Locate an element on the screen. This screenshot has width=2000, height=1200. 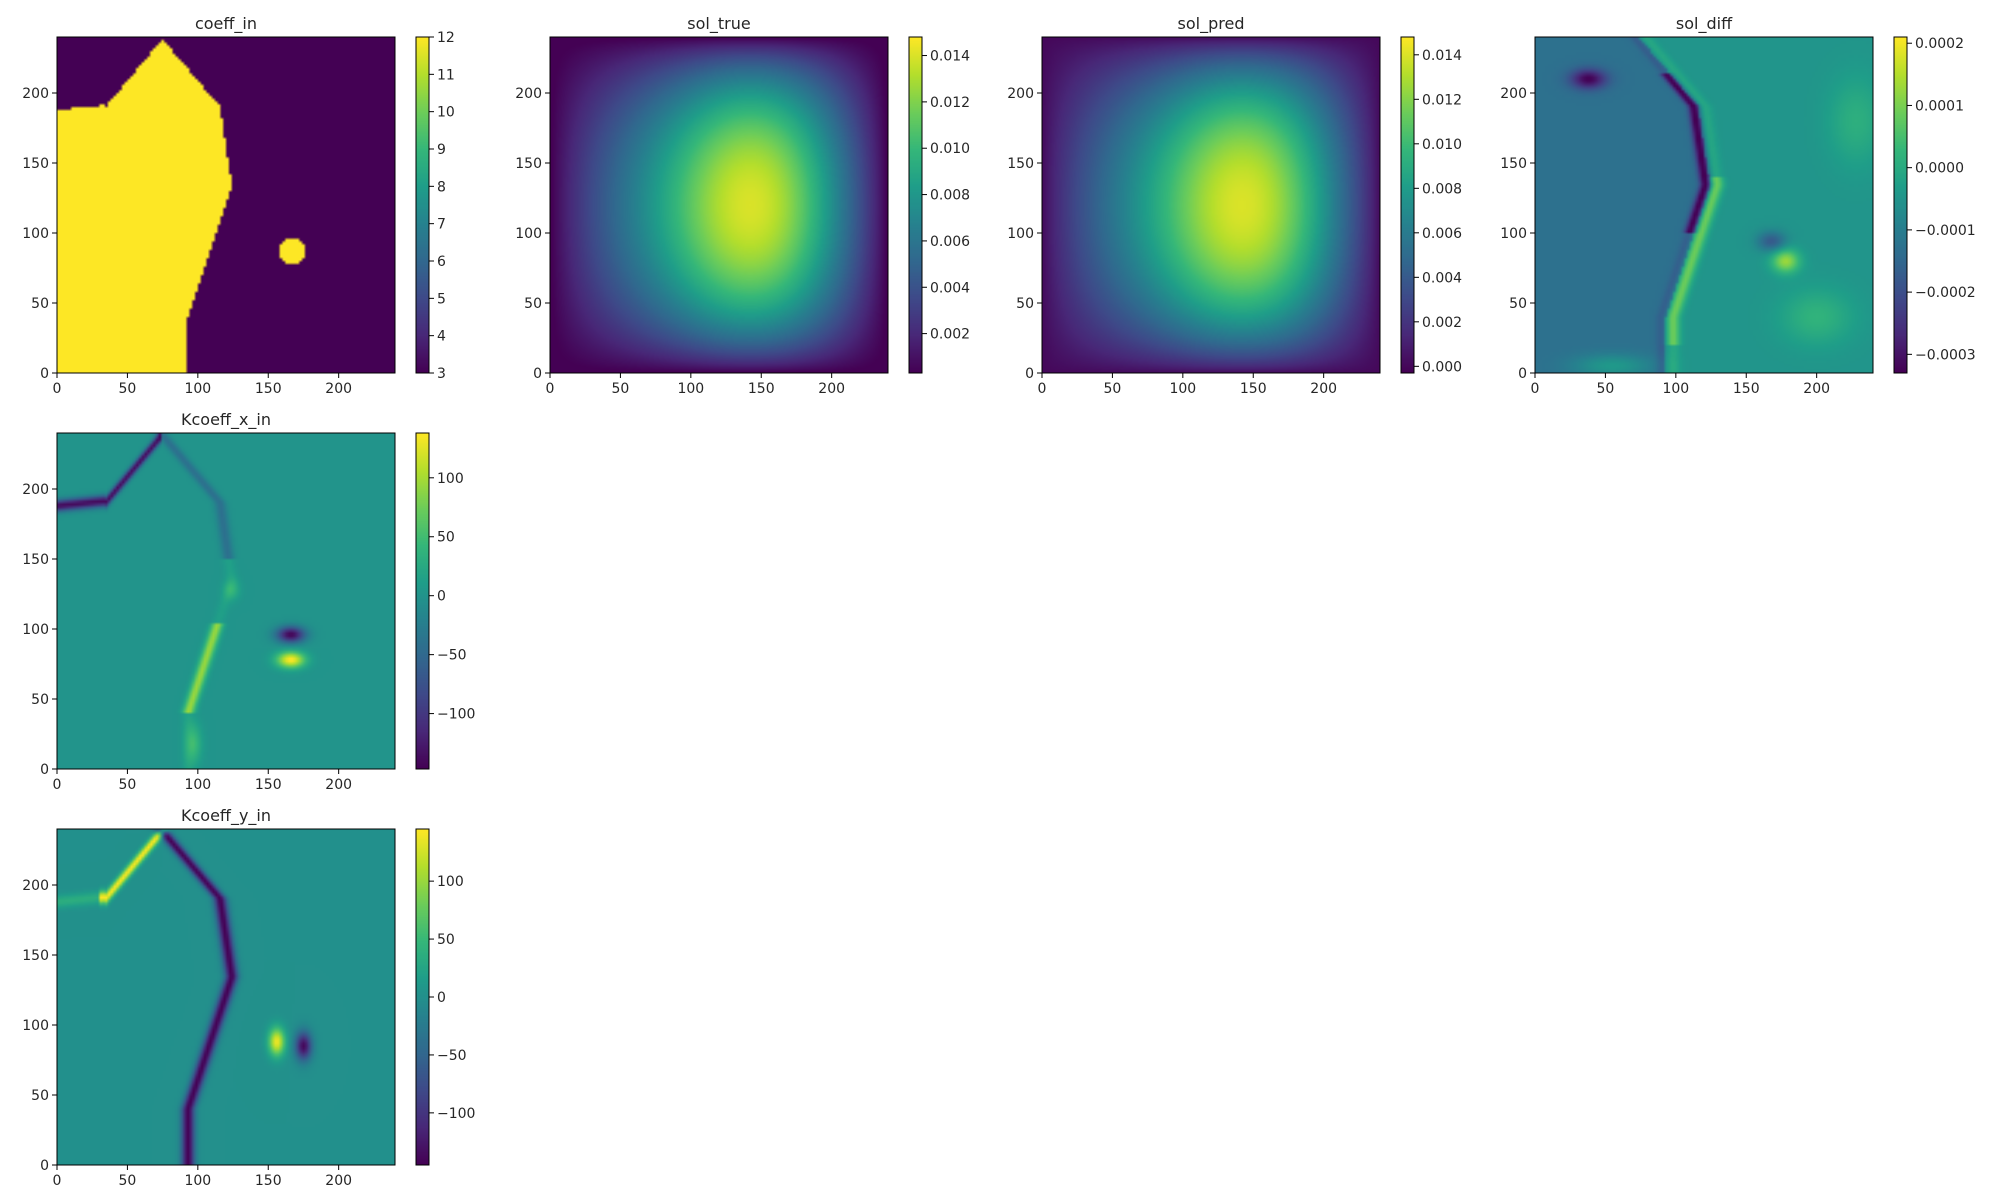
panel-title: sol_diff is located at coordinates (1704, 24).